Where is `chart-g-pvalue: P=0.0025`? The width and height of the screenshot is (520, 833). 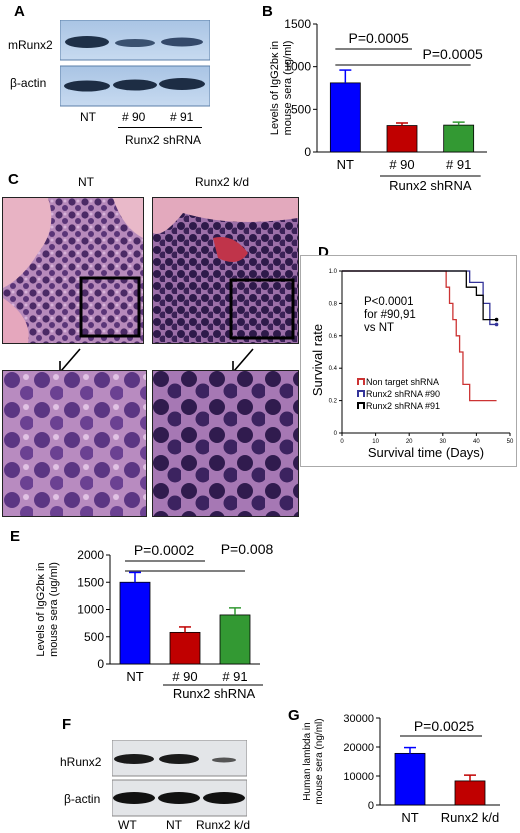
chart-g-pvalue: P=0.0025 is located at coordinates (444, 726).